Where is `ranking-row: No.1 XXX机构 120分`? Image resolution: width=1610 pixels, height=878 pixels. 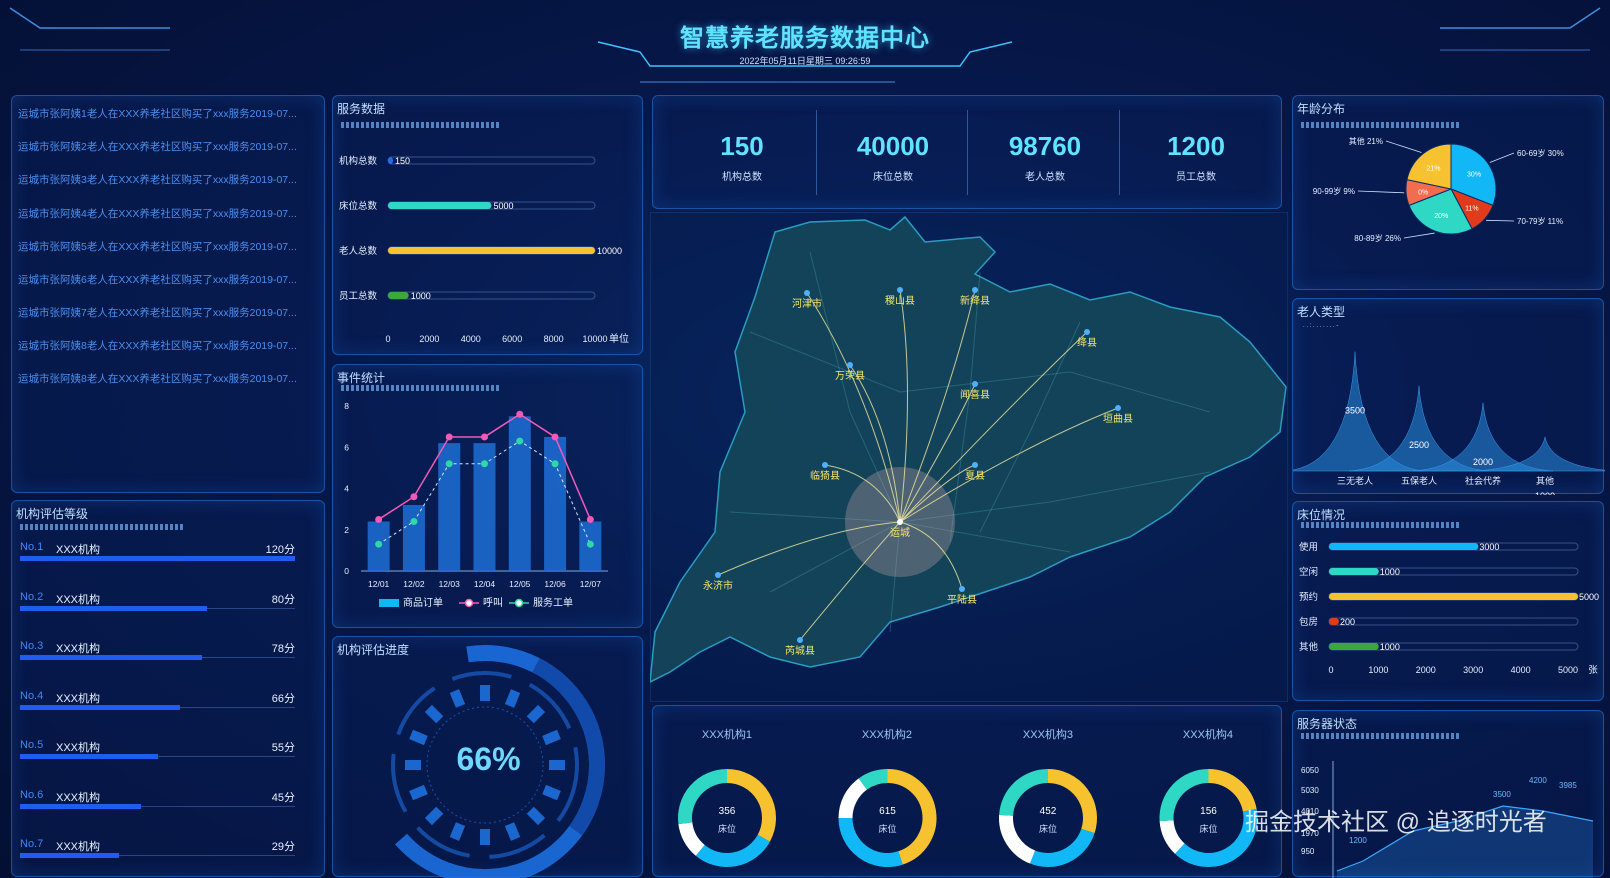 ranking-row: No.1 XXX机构 120分 is located at coordinates (157, 556).